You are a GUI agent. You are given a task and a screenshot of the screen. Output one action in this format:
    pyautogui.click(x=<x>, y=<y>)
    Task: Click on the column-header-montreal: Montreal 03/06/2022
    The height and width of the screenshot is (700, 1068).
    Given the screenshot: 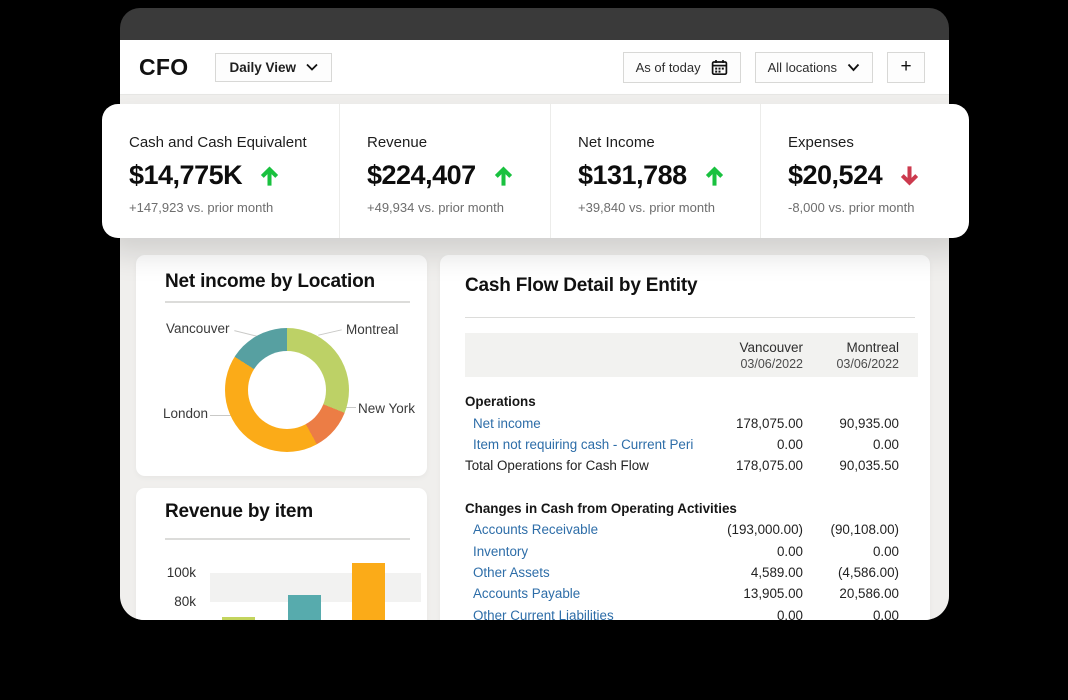 What is the action you would take?
    pyautogui.click(x=867, y=355)
    